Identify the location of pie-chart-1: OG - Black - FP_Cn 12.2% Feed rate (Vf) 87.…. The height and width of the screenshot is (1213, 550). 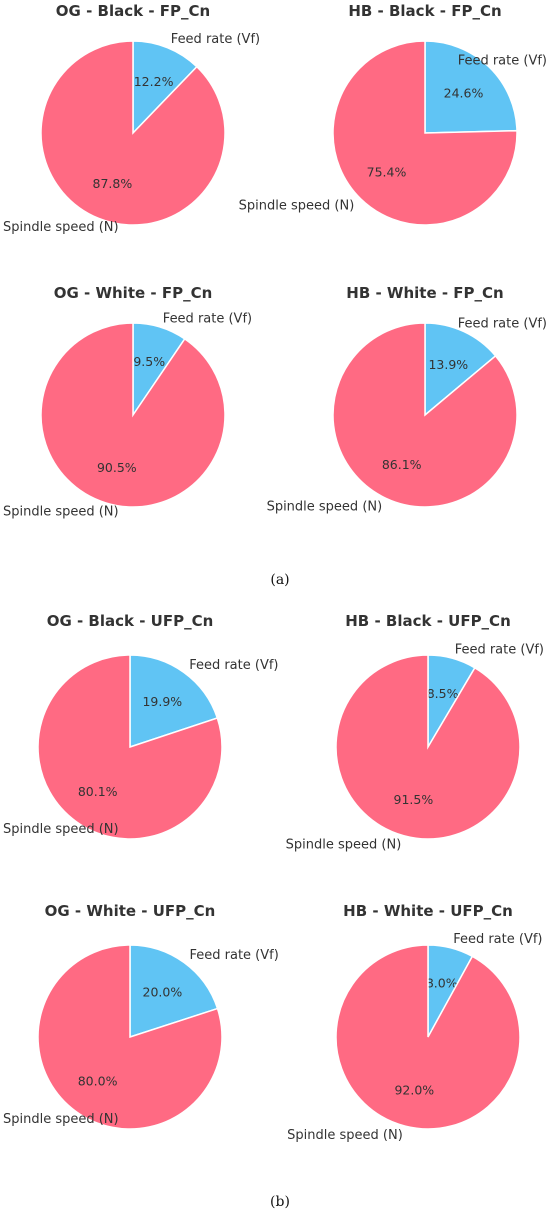
(131, 118).